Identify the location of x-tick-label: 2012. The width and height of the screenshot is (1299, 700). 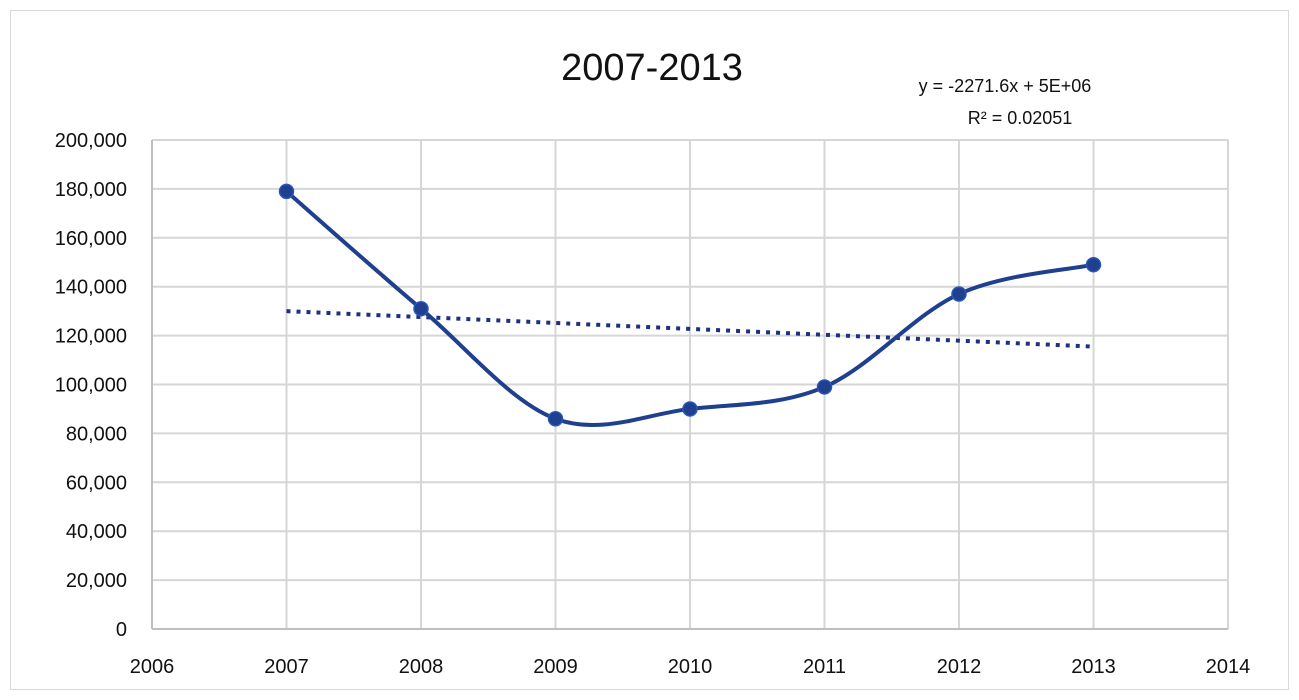
(959, 667).